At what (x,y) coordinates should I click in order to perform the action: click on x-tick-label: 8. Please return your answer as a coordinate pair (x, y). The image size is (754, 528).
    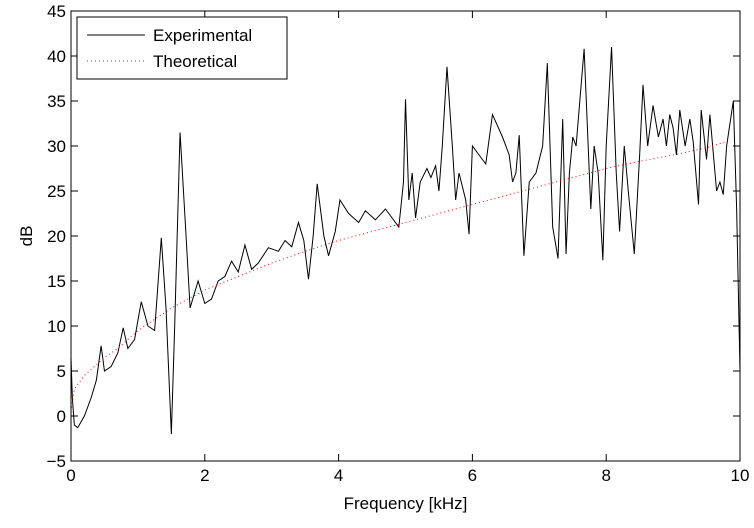
    Looking at the image, I should click on (605, 475).